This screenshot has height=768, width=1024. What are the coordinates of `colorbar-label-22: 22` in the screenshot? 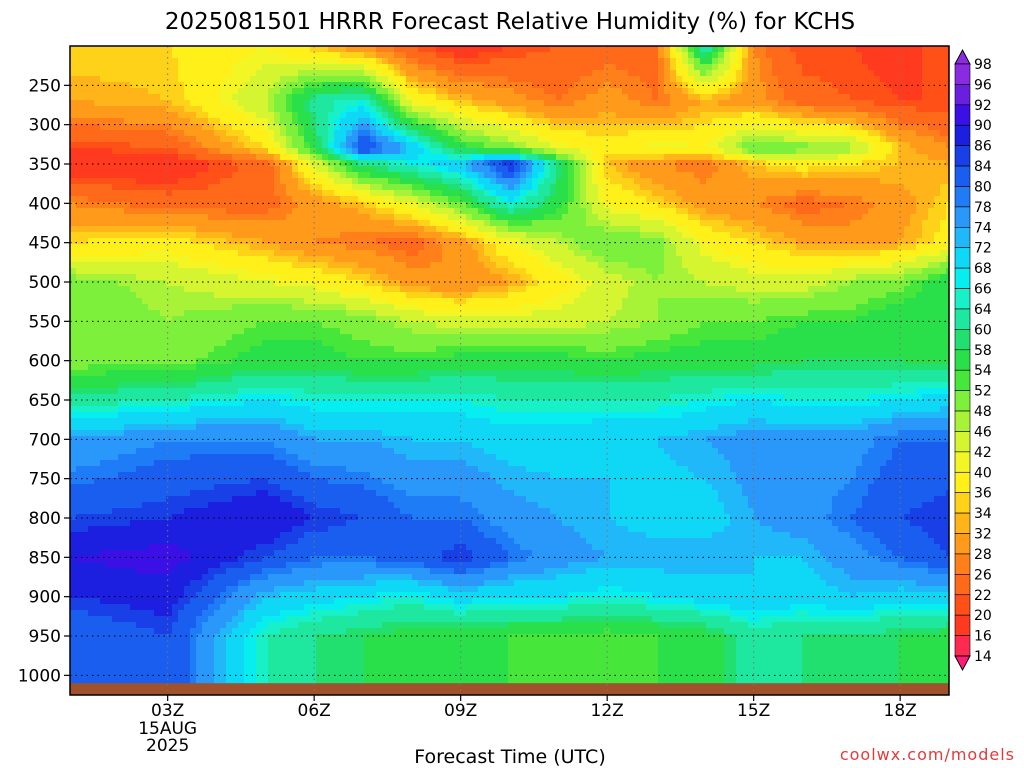 It's located at (983, 596).